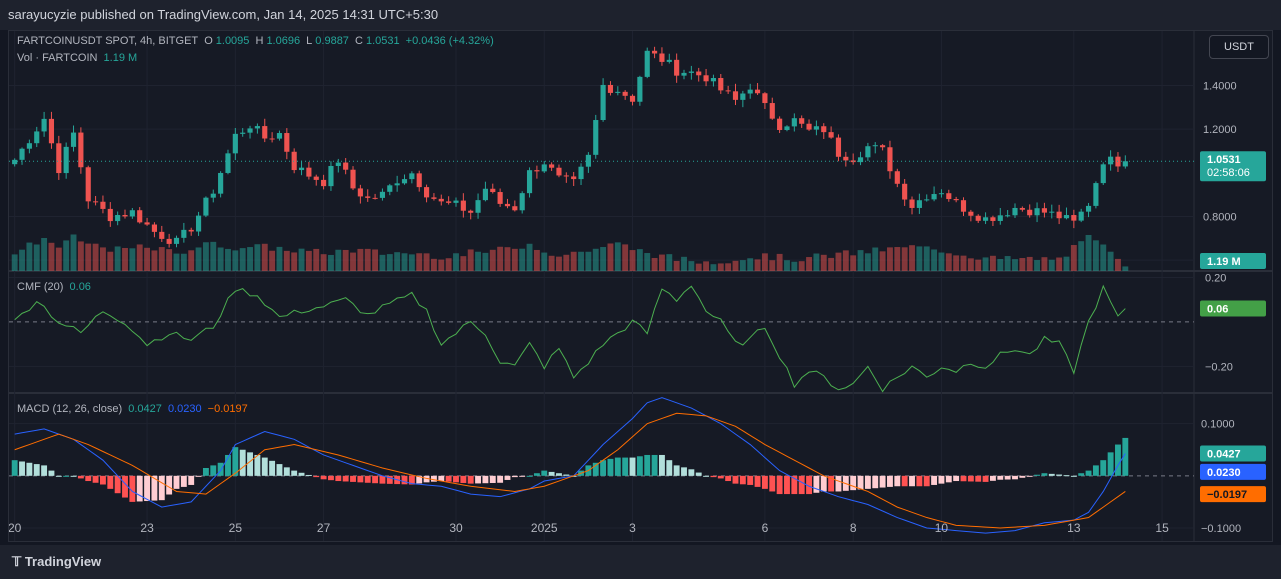 The width and height of the screenshot is (1281, 579). What do you see at coordinates (1221, 529) in the screenshot?
I see `macd-tick-label: −0.1000` at bounding box center [1221, 529].